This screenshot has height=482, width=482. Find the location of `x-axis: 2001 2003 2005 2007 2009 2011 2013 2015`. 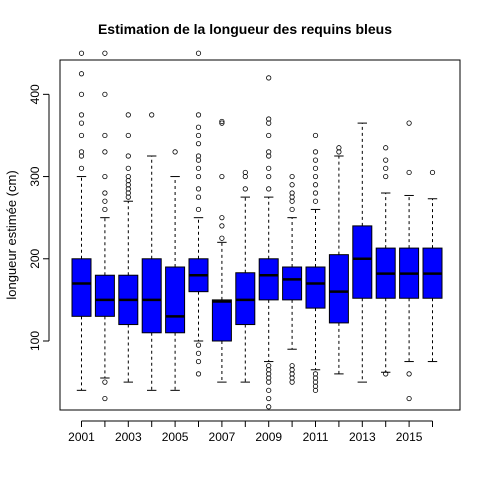

x-axis: 2001 2003 2005 2007 2009 2011 2013 2015 is located at coordinates (250, 432).